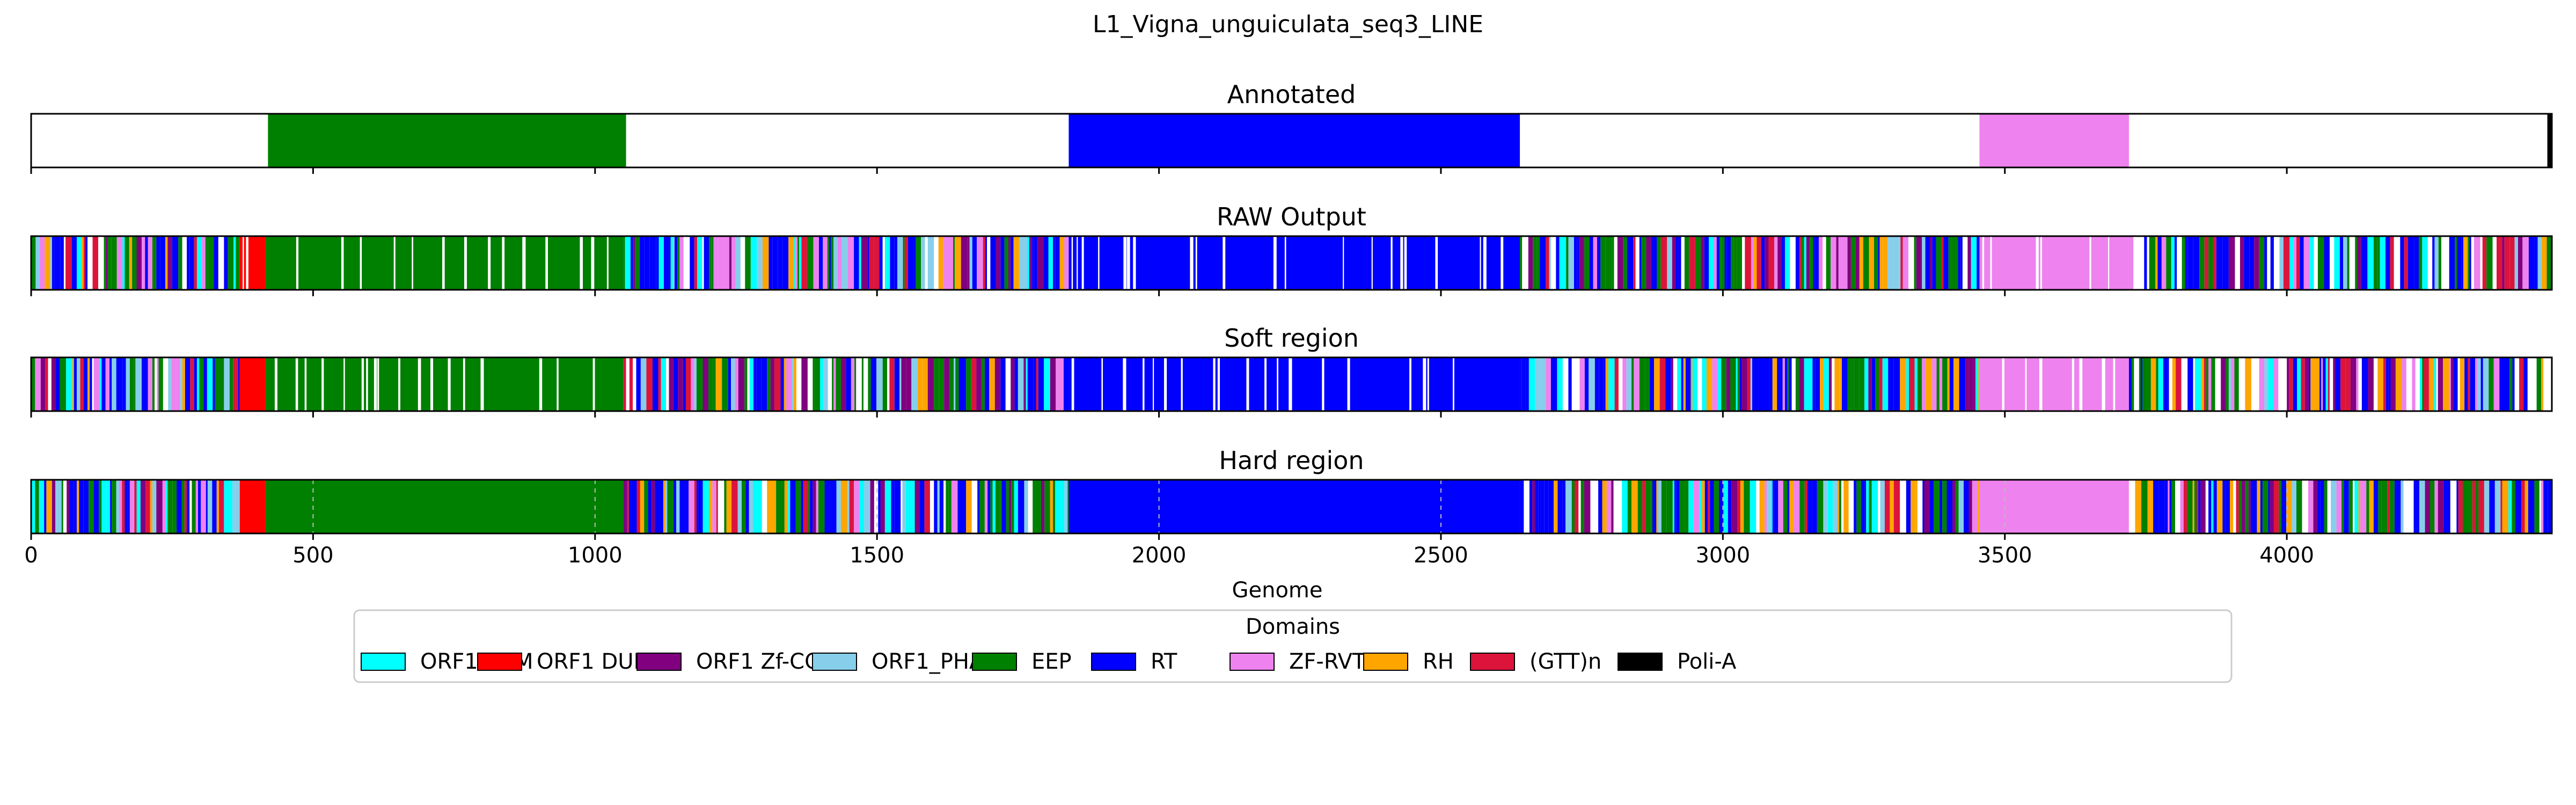 This screenshot has height=805, width=2576. I want to click on legend-label-zf-rvt: ZF-RVT, so click(1327, 661).